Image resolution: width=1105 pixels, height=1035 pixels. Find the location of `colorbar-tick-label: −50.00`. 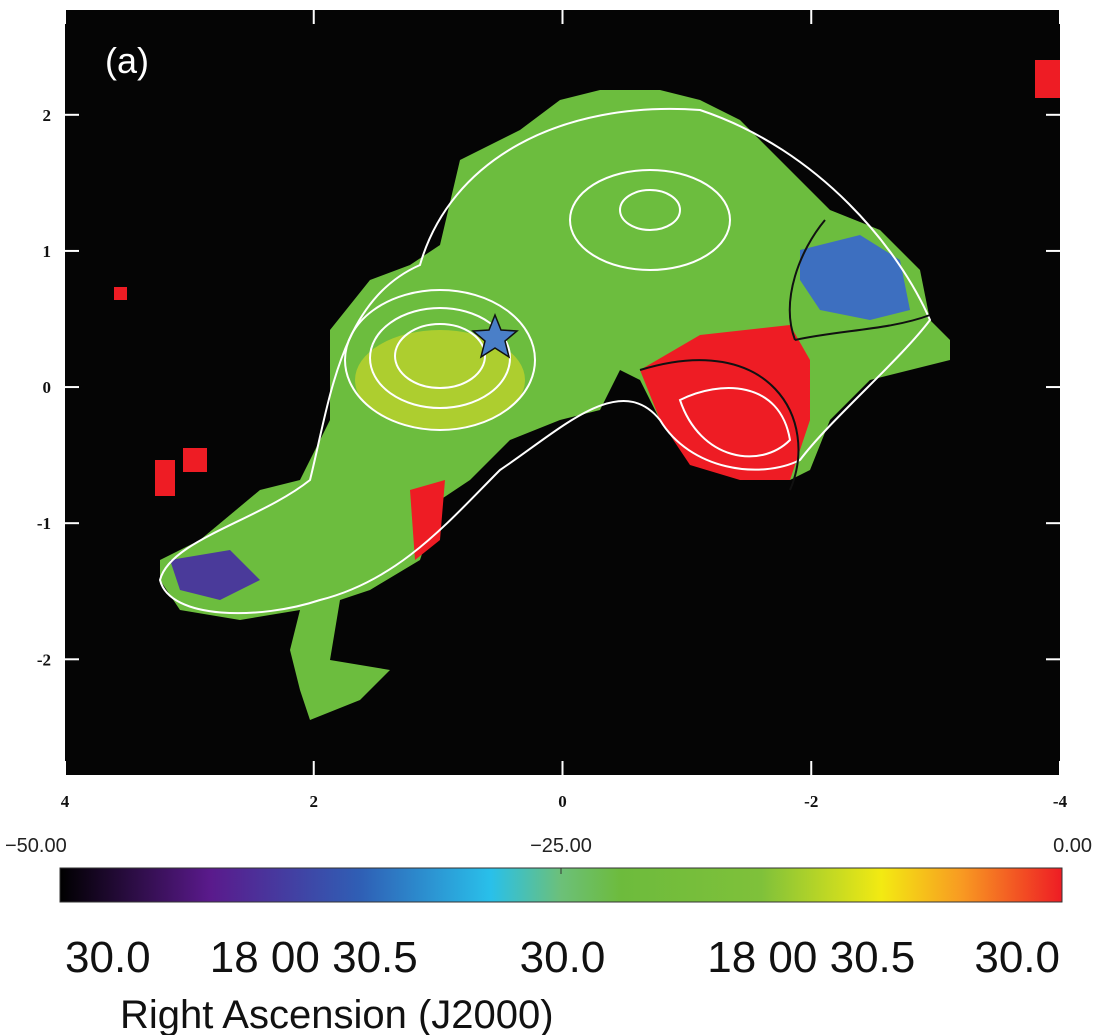

colorbar-tick-label: −50.00 is located at coordinates (36, 846).